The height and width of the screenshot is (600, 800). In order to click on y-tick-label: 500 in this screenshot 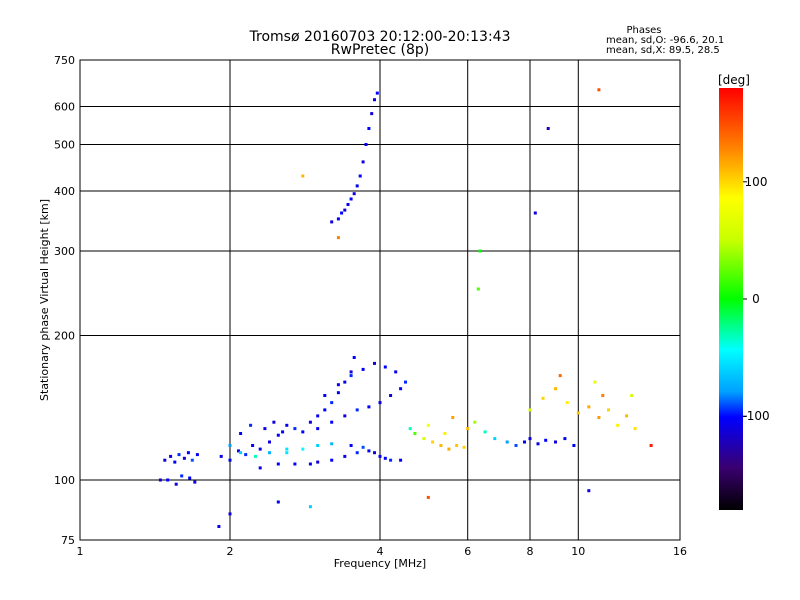, I will do `click(64, 145)`.